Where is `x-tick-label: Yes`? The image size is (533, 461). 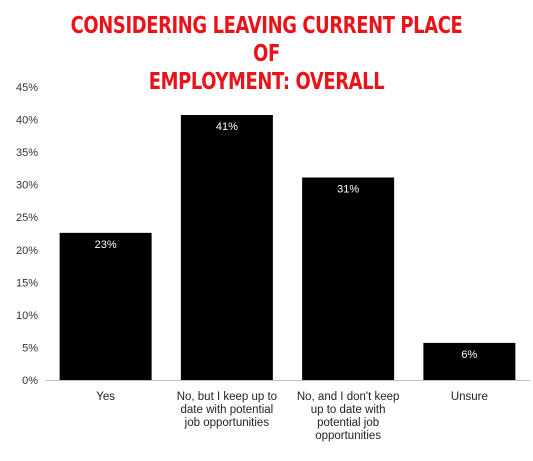 x-tick-label: Yes is located at coordinates (105, 397).